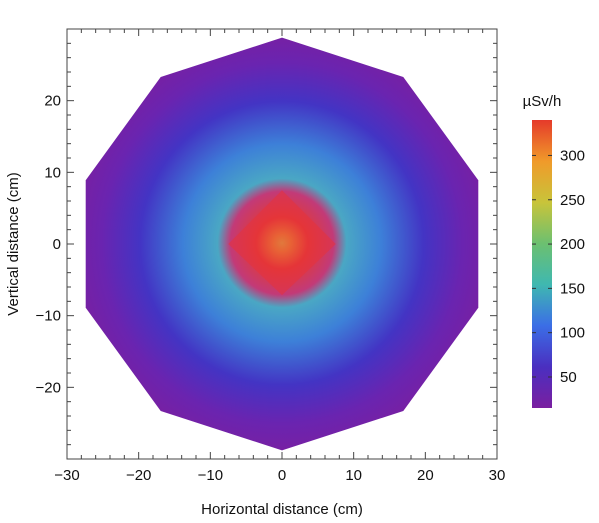 The width and height of the screenshot is (599, 523). Describe the element at coordinates (48, 316) in the screenshot. I see `y-tick-label: −10` at that location.